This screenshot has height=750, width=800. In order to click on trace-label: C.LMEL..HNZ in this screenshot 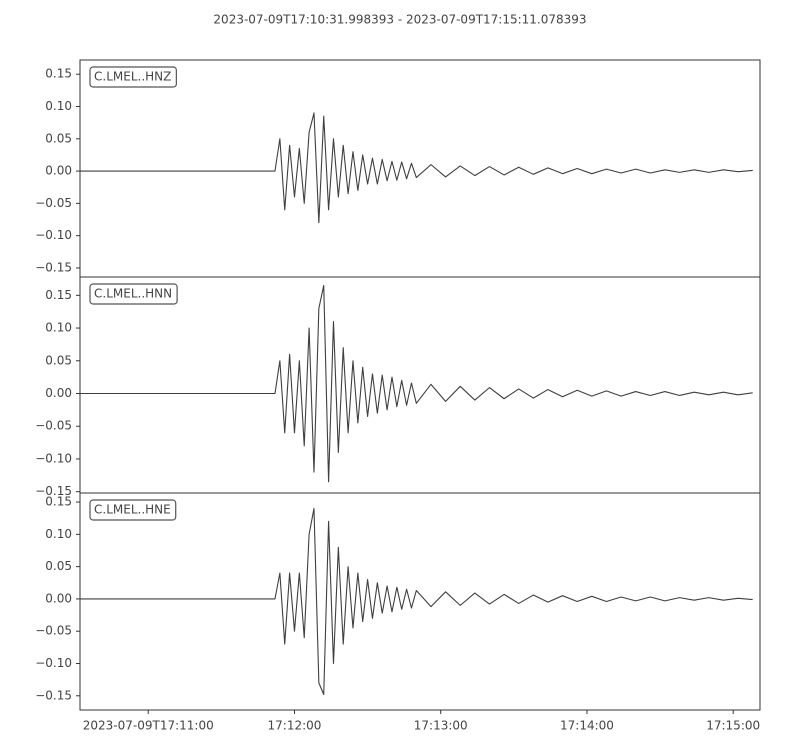, I will do `click(132, 77)`.